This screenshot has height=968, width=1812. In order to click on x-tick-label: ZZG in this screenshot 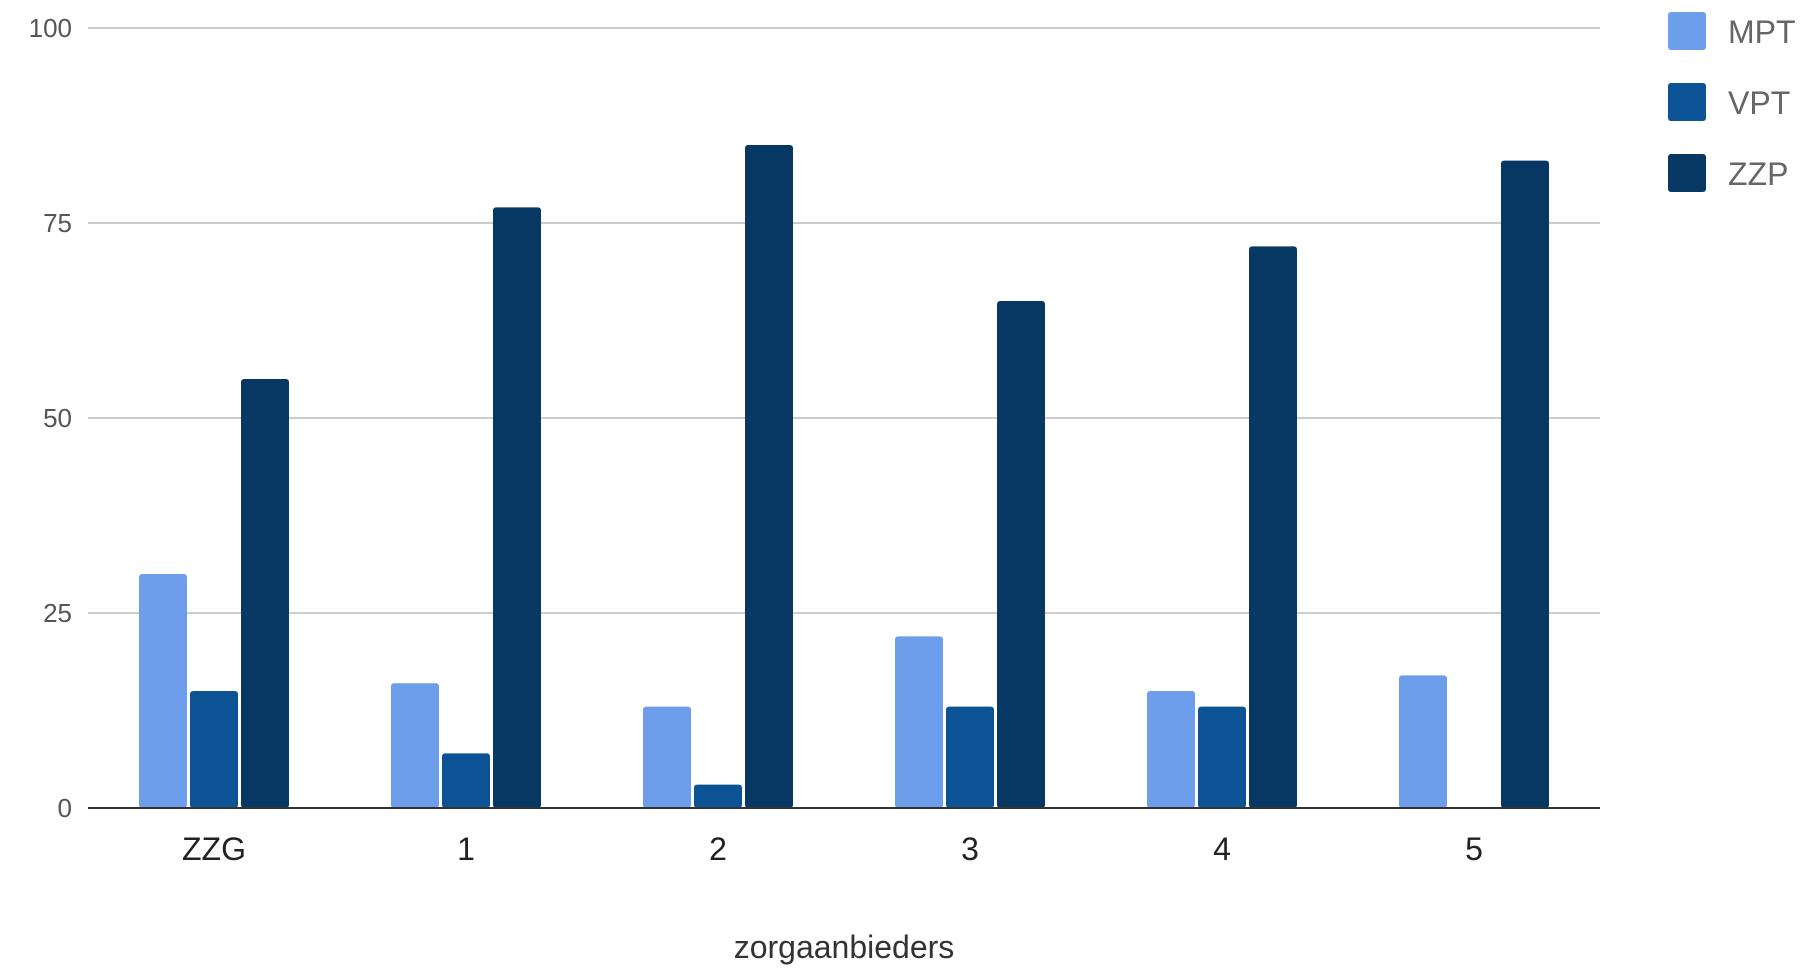, I will do `click(214, 849)`.